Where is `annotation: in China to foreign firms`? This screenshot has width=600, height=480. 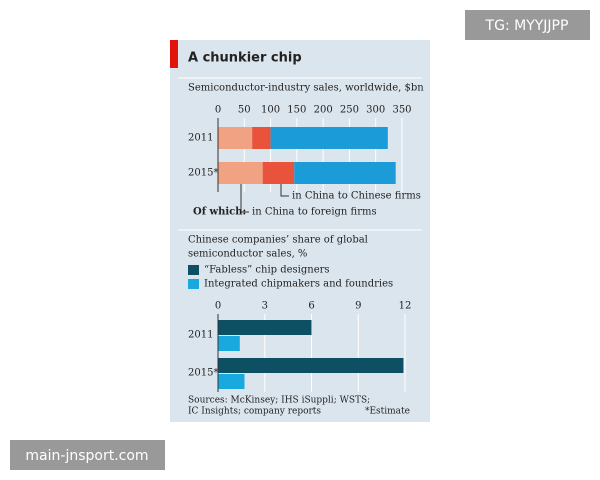
annotation: in China to foreign firms is located at coordinates (314, 212).